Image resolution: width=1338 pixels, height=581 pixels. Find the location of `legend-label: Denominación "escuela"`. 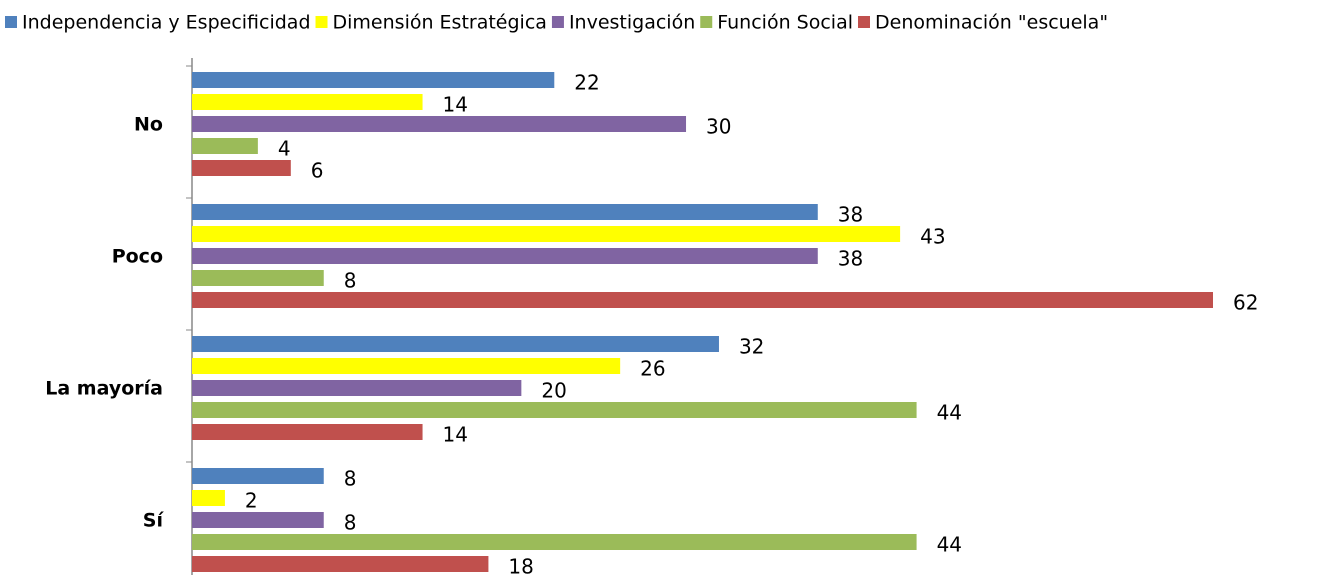

legend-label: Denominación "escuela" is located at coordinates (991, 23).